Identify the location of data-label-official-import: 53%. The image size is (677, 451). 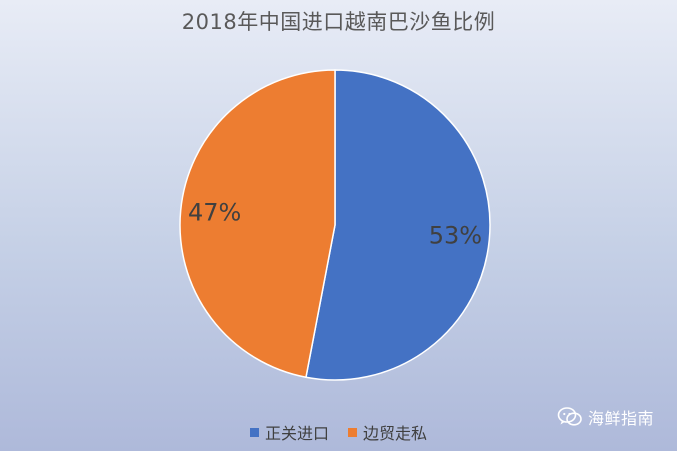
(455, 235).